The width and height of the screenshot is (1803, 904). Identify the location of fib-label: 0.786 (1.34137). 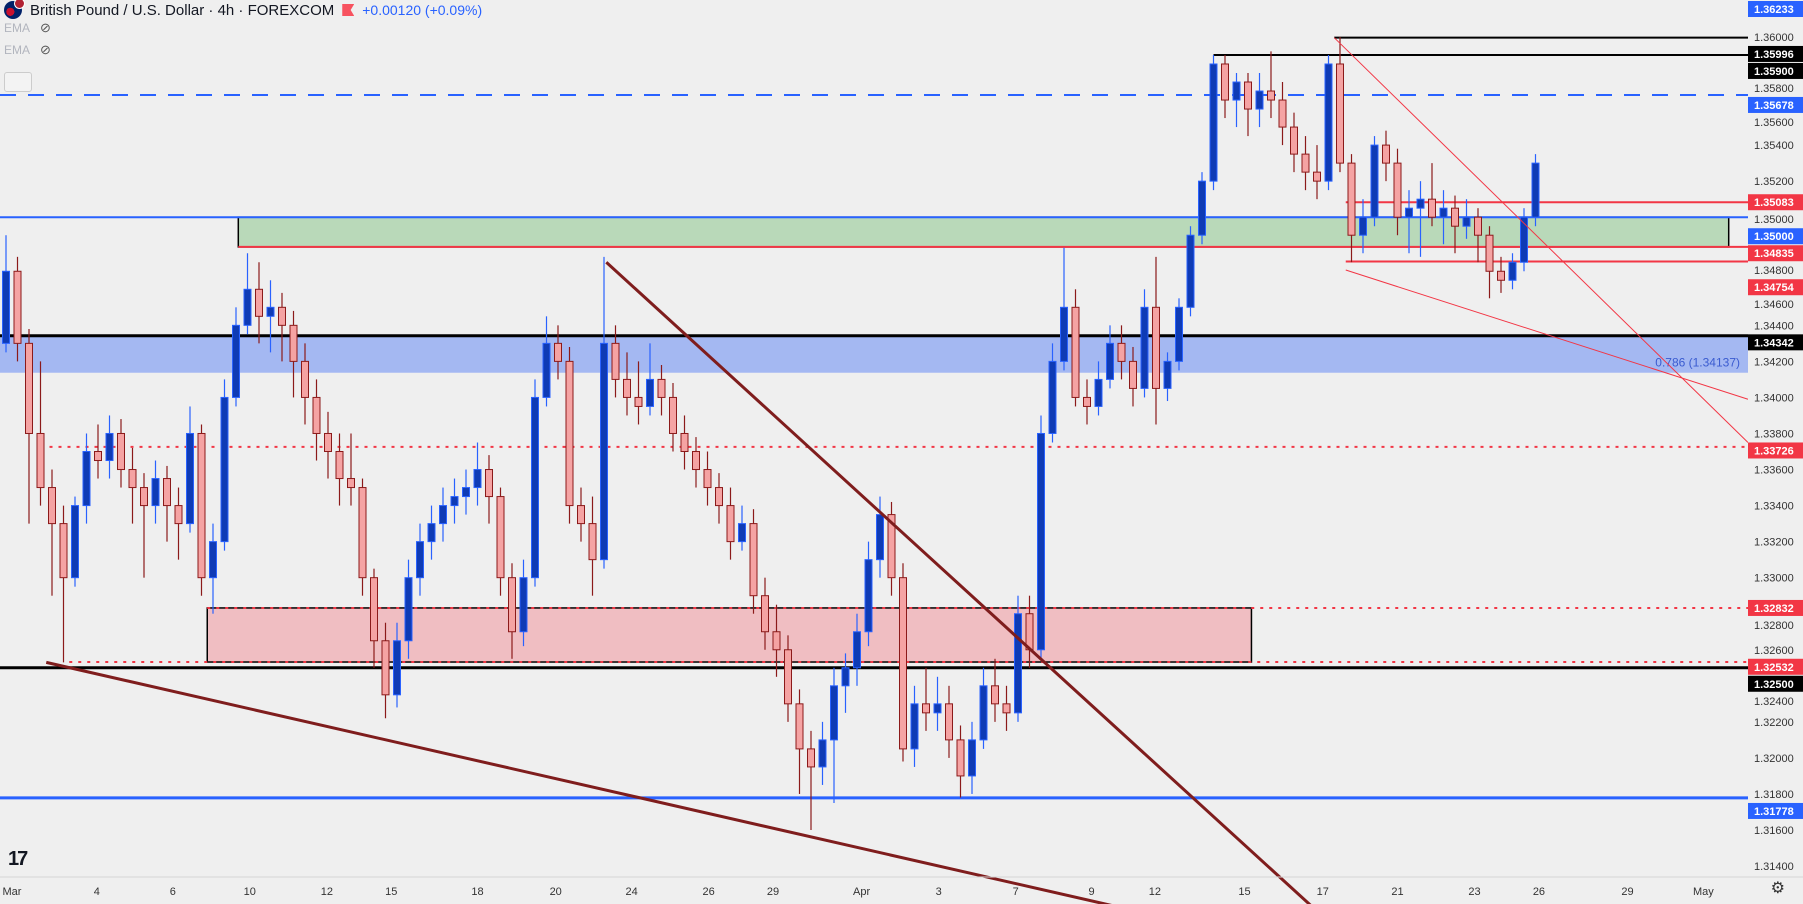
(1697, 363).